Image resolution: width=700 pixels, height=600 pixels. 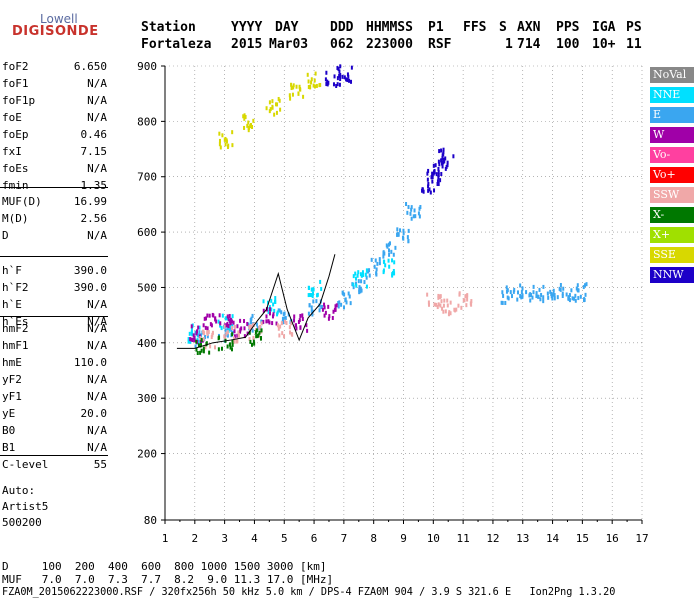 What do you see at coordinates (672, 115) in the screenshot?
I see `legend-item: E` at bounding box center [672, 115].